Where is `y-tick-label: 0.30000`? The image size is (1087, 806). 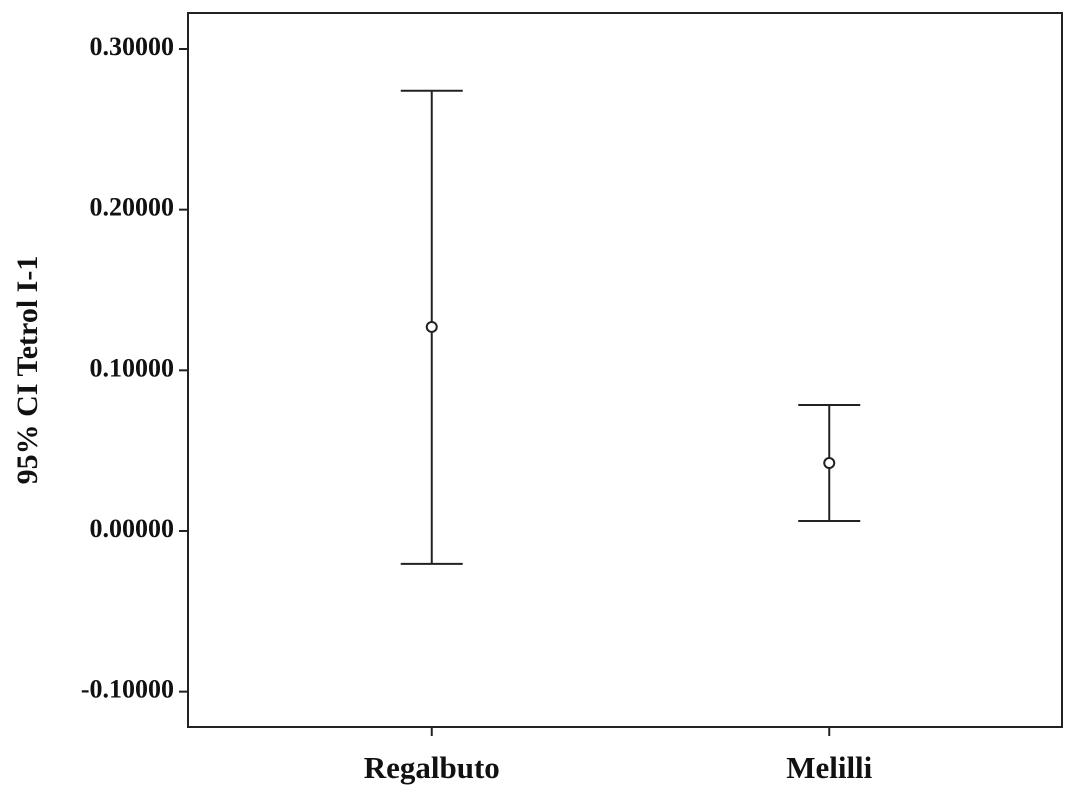
y-tick-label: 0.30000 is located at coordinates (132, 46).